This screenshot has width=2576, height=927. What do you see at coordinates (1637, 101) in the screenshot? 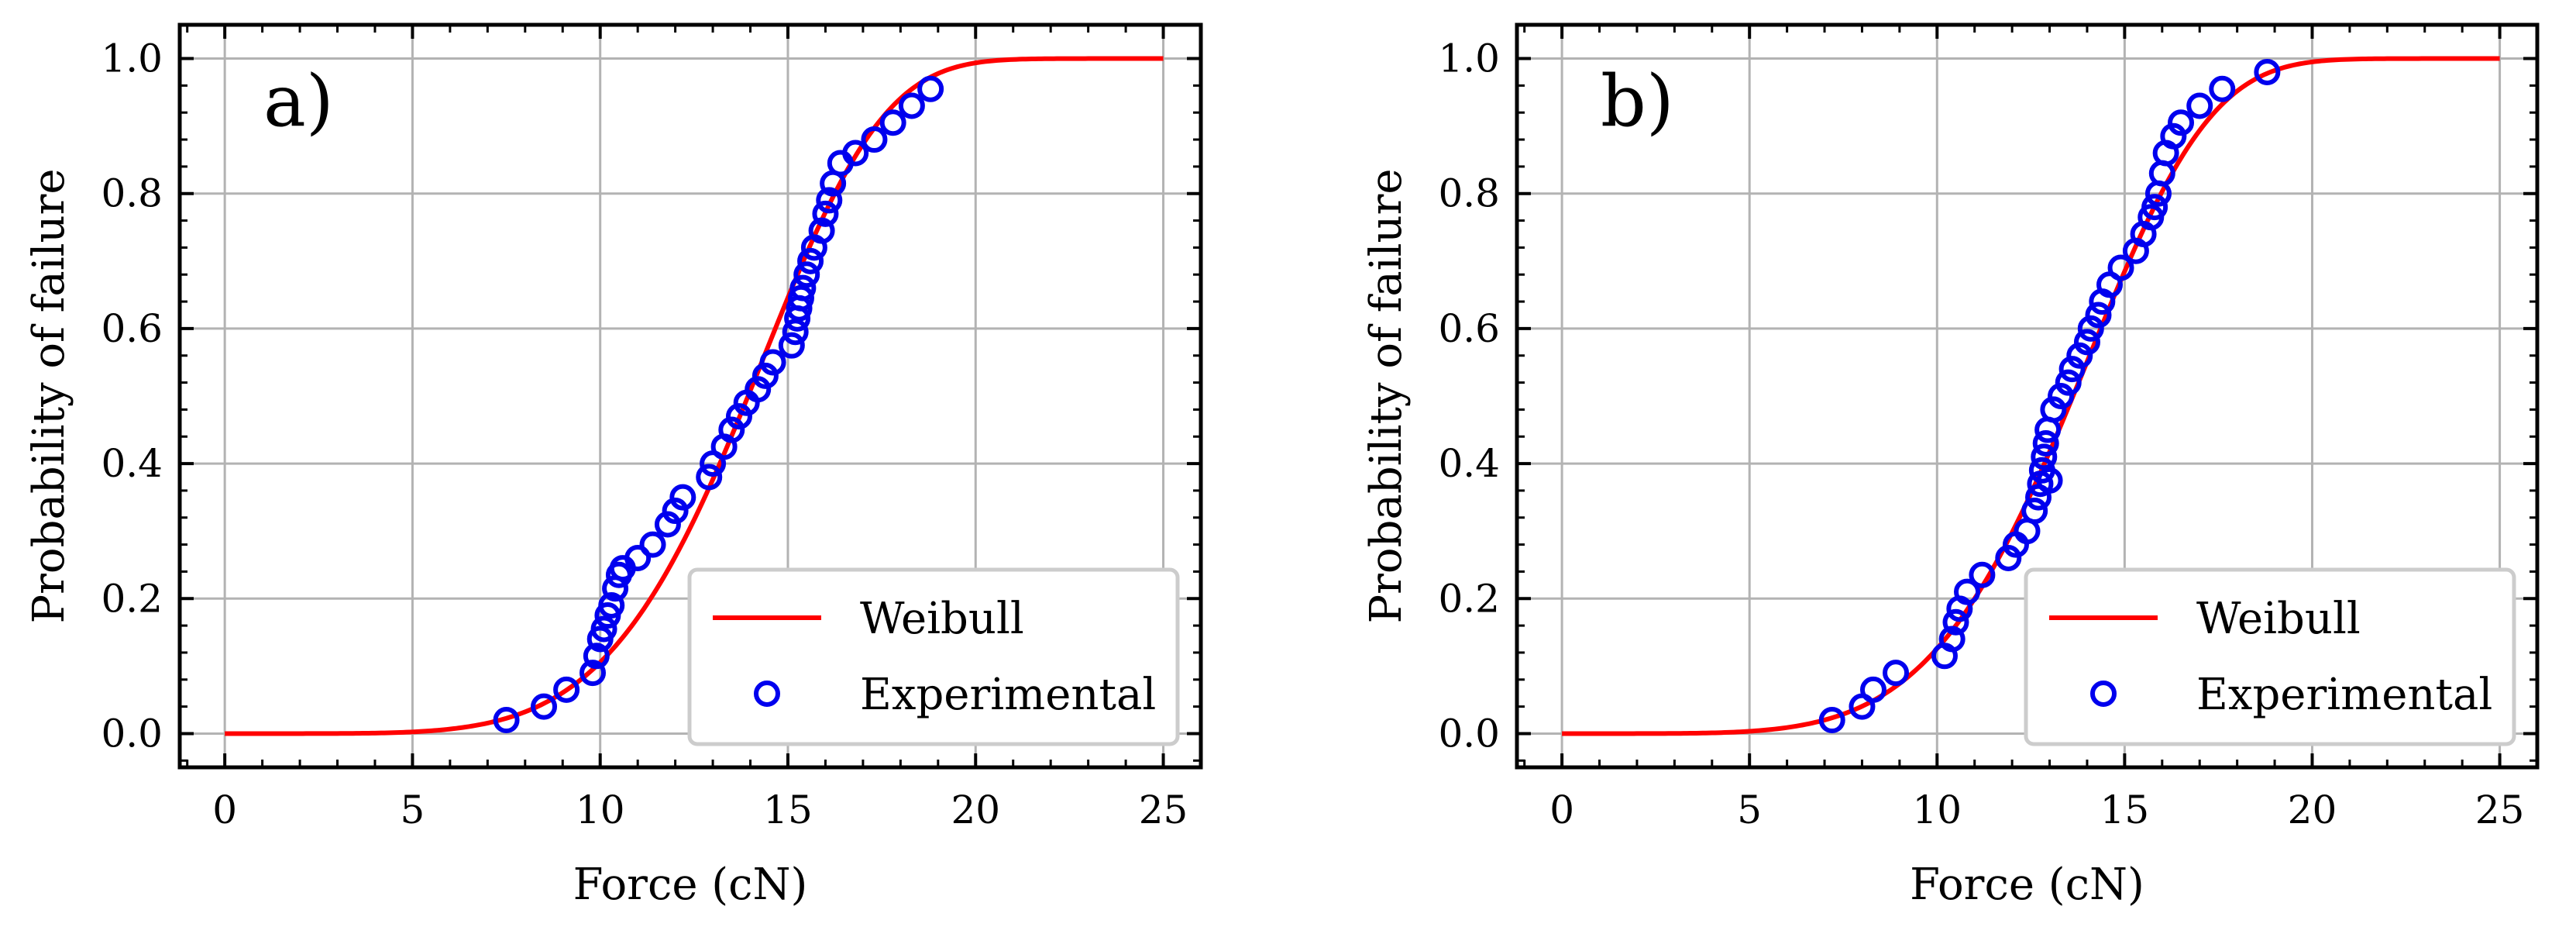
I see `panel-label: b)` at bounding box center [1637, 101].